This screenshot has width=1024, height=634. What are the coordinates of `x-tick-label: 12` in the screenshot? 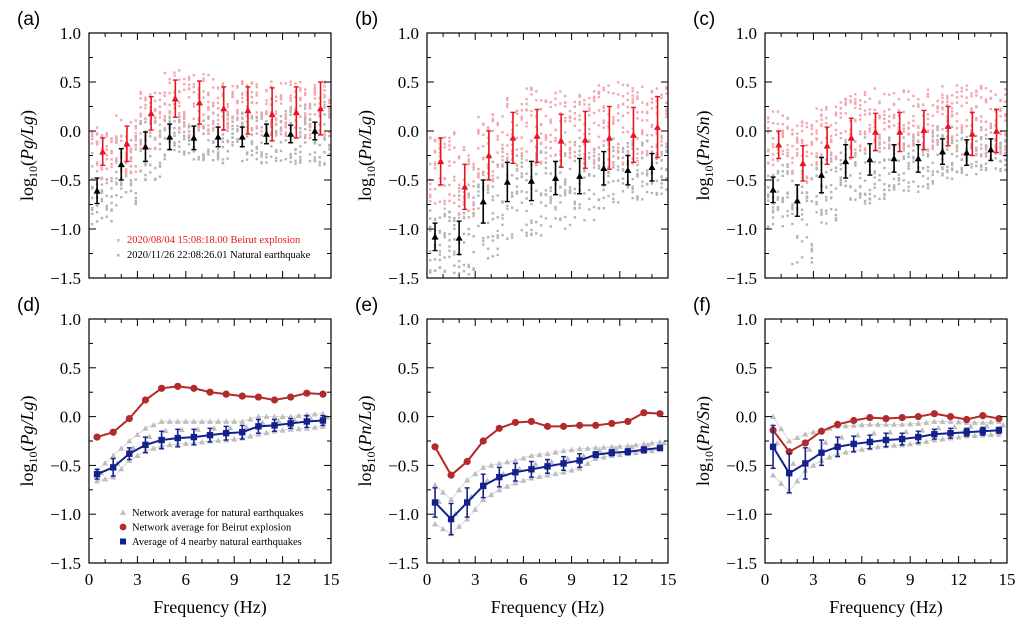 It's located at (282, 579).